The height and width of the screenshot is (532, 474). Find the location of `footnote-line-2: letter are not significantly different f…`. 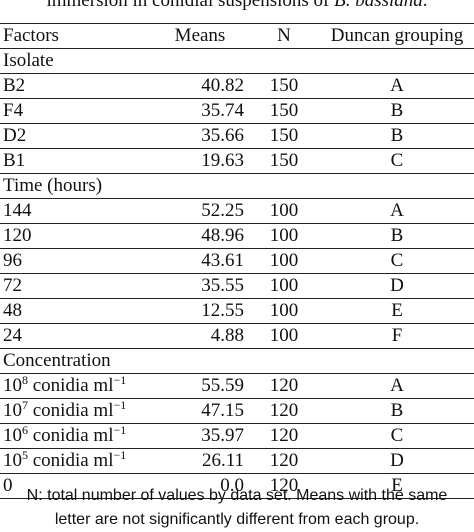

footnote-line-2: letter are not significantly different f… is located at coordinates (237, 519).